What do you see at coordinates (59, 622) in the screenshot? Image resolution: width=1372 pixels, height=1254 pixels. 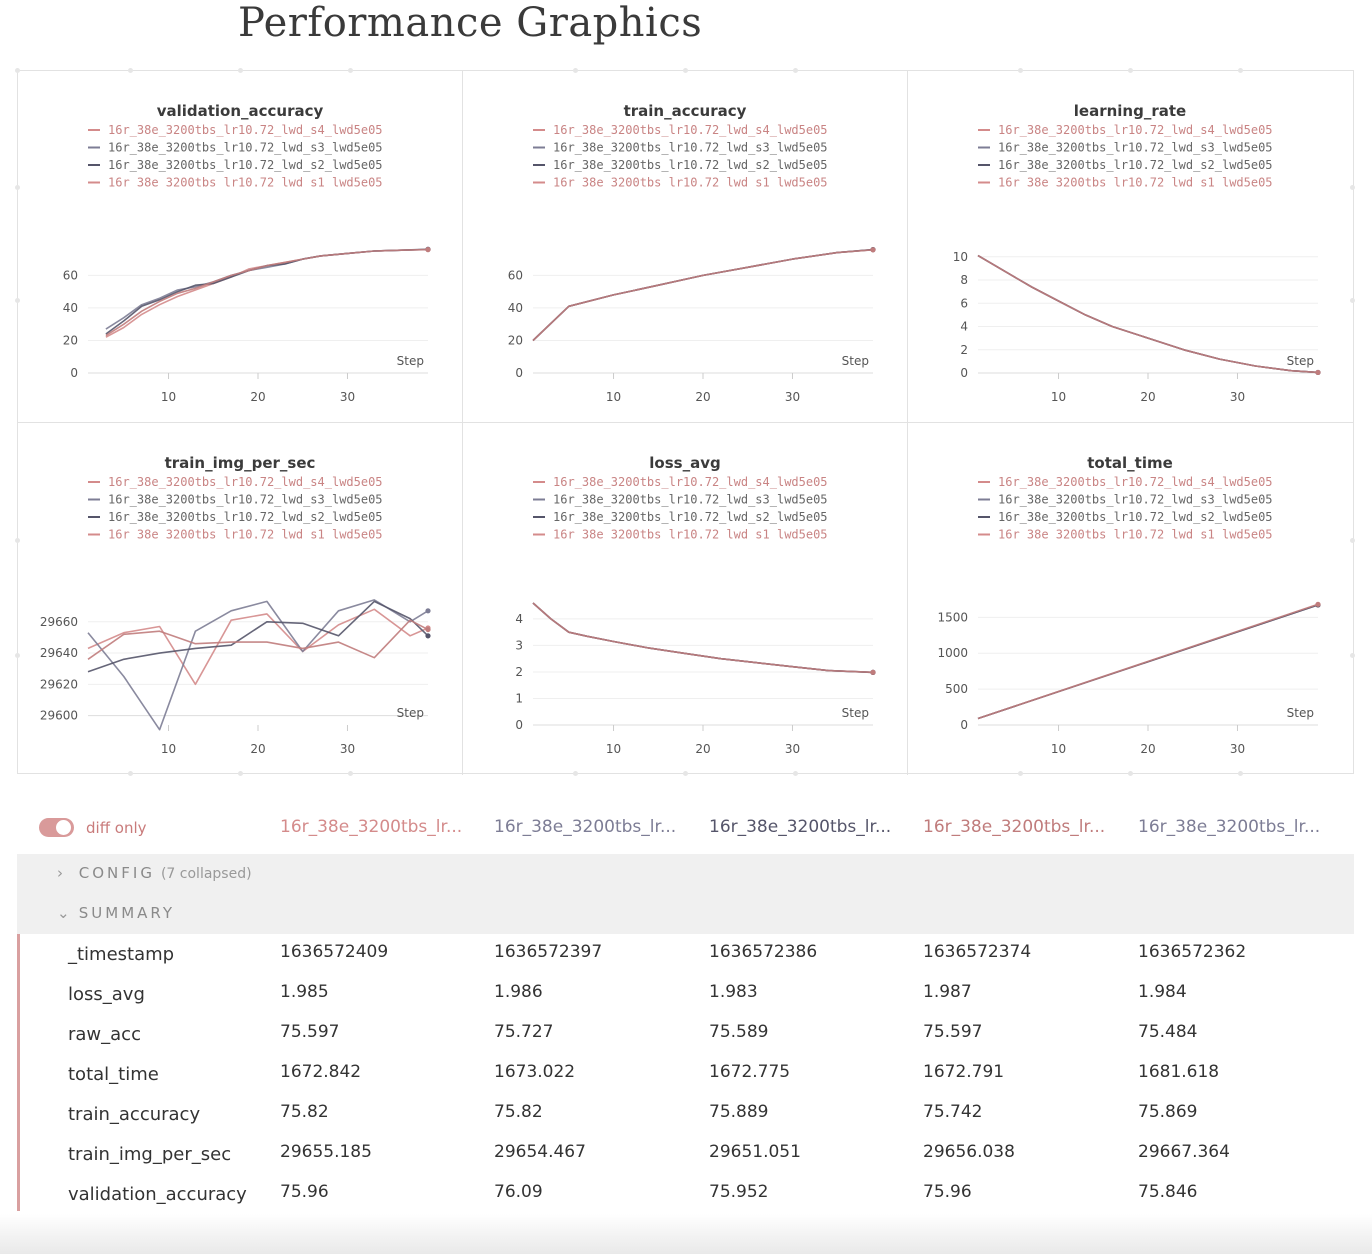 I see `y-tick-label: 29660` at bounding box center [59, 622].